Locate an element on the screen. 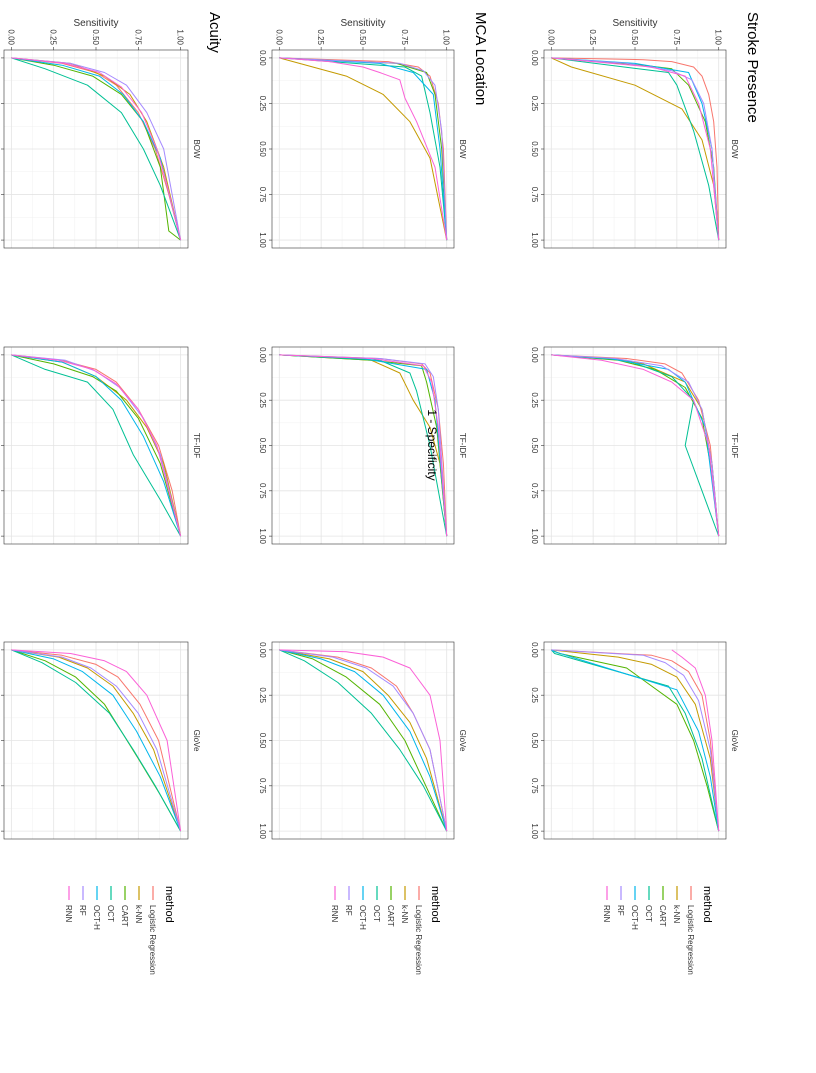 This screenshot has width=816, height=1073. facet-label: BOW is located at coordinates (462, 149).